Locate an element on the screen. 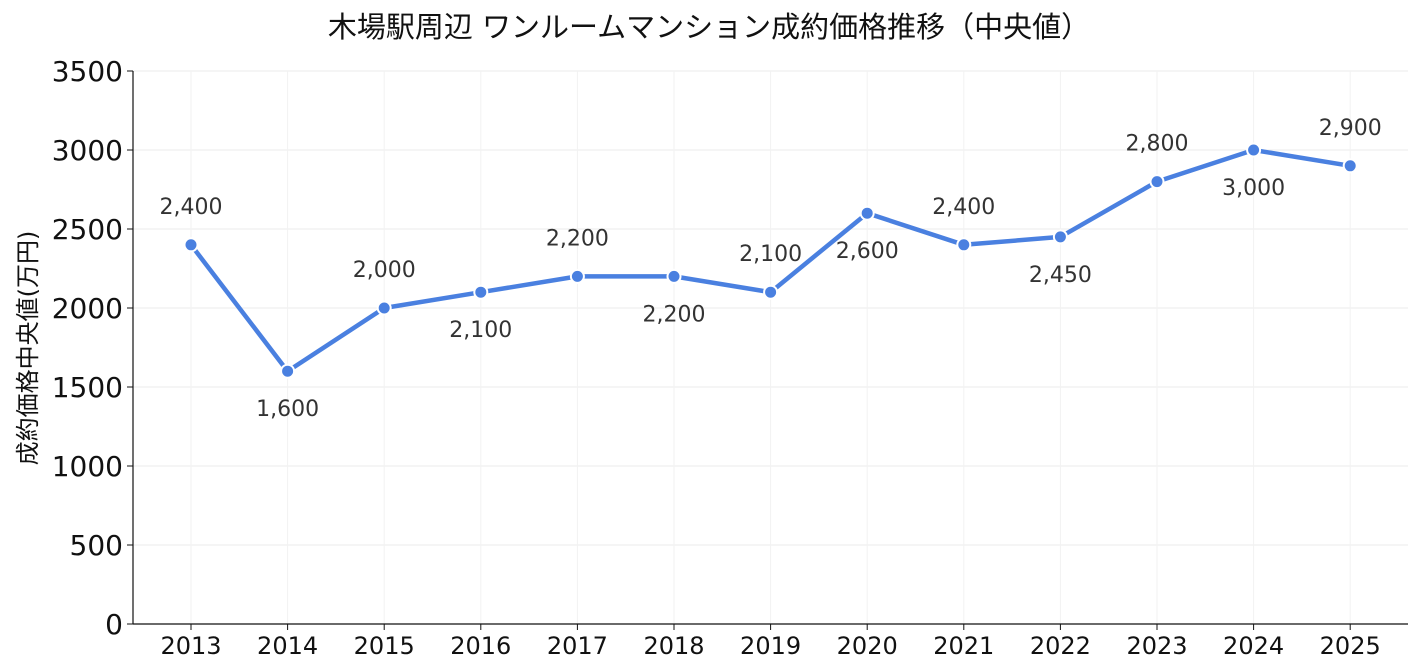  x-tick-label: 2021 is located at coordinates (963, 646).